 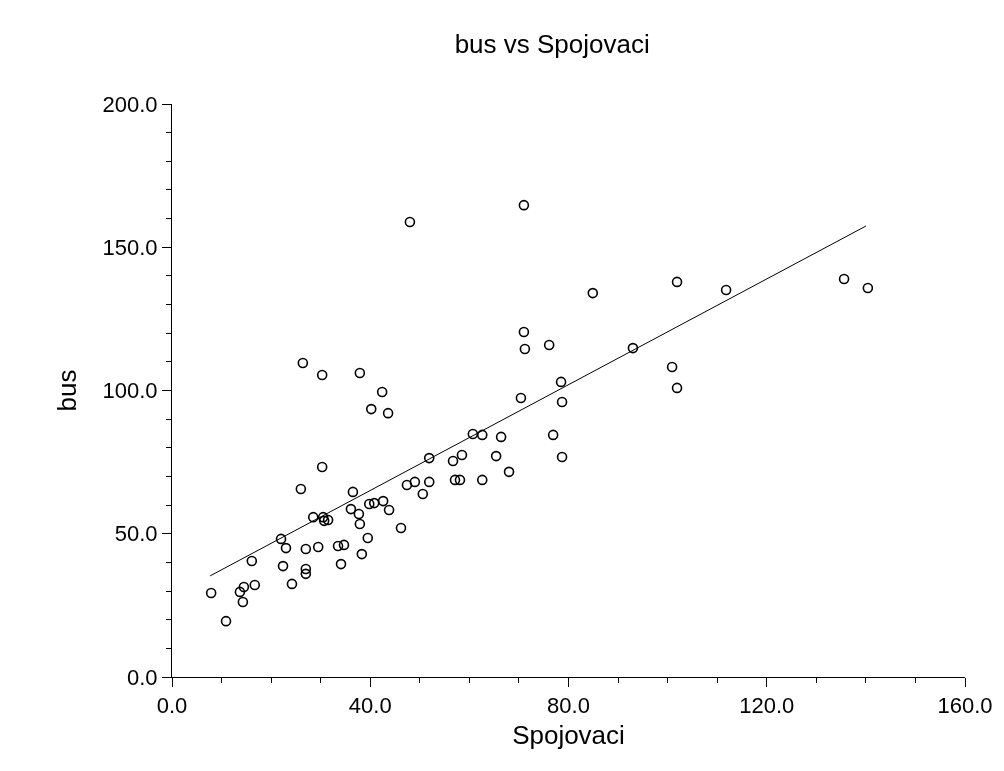 I want to click on y-tick-label: 0.0, so click(x=142, y=677).